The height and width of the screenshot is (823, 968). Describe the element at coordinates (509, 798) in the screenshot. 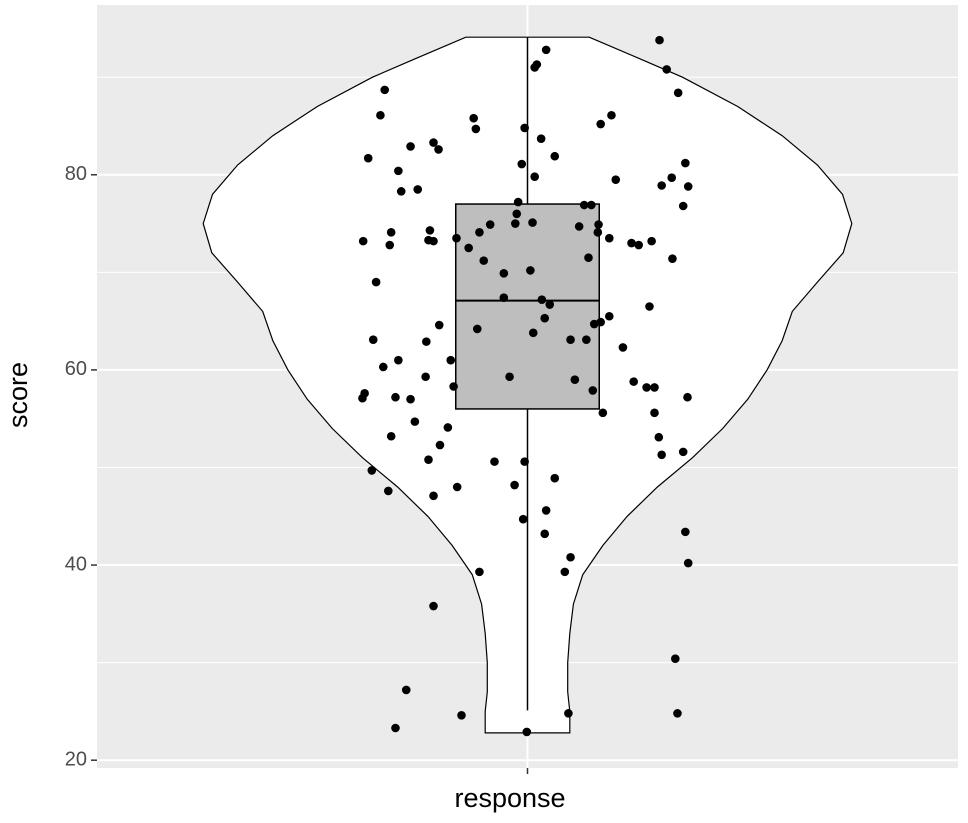

I see `x-axis-title: response` at that location.